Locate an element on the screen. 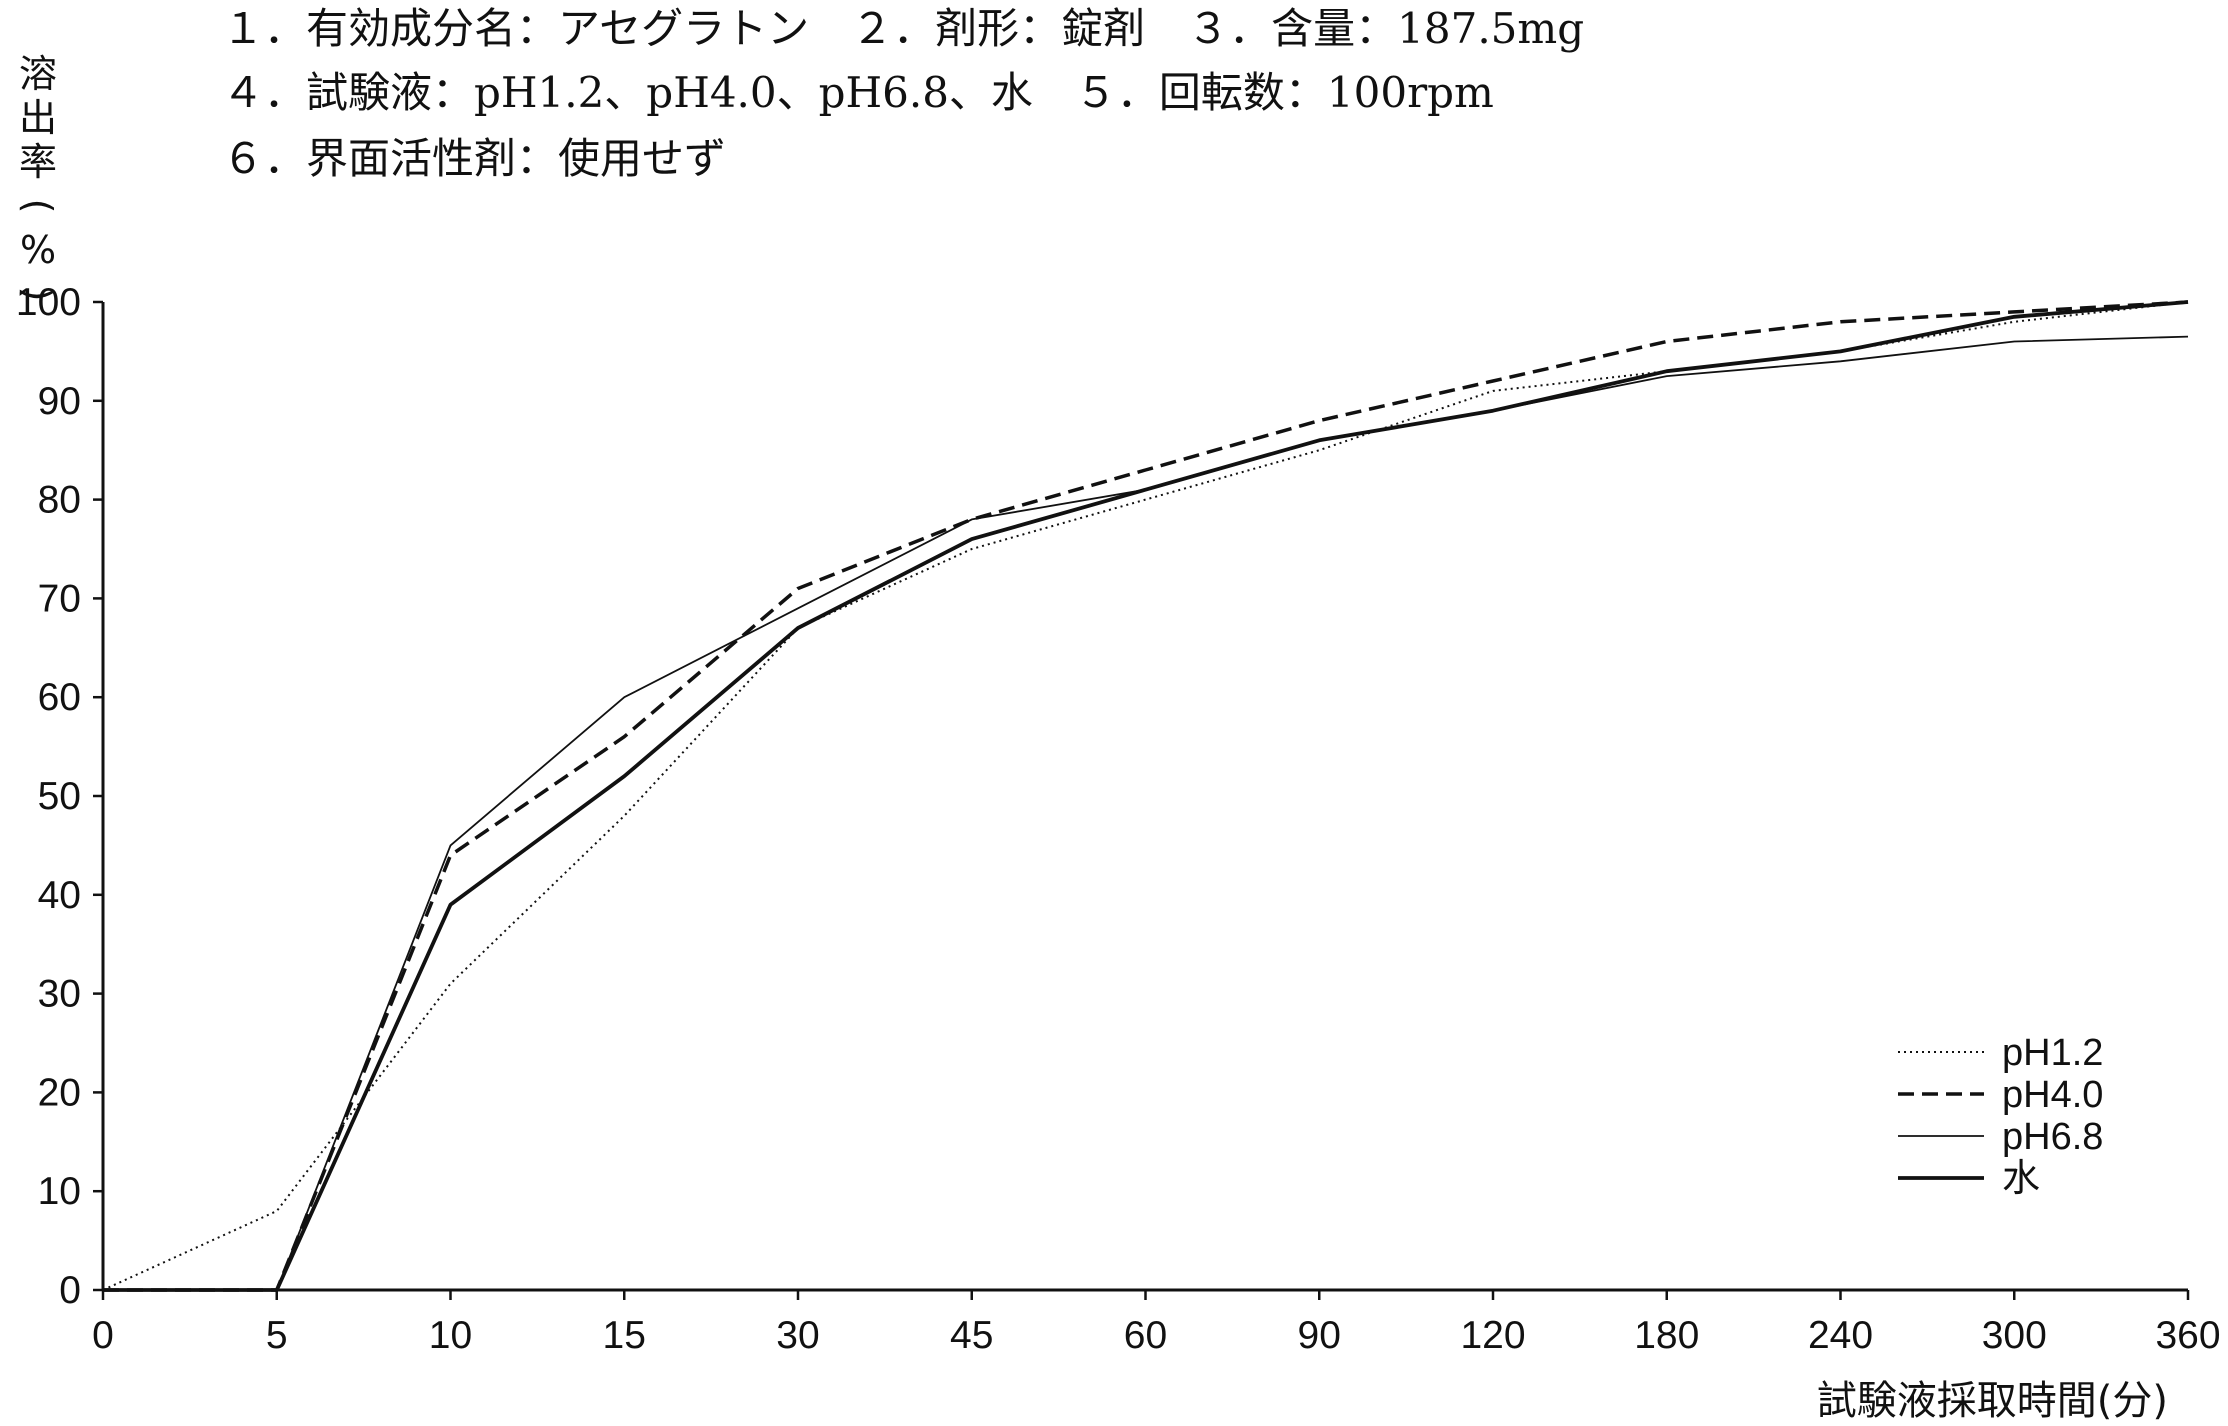 The height and width of the screenshot is (1426, 2228). y-tick-label: 10 is located at coordinates (59, 1191).